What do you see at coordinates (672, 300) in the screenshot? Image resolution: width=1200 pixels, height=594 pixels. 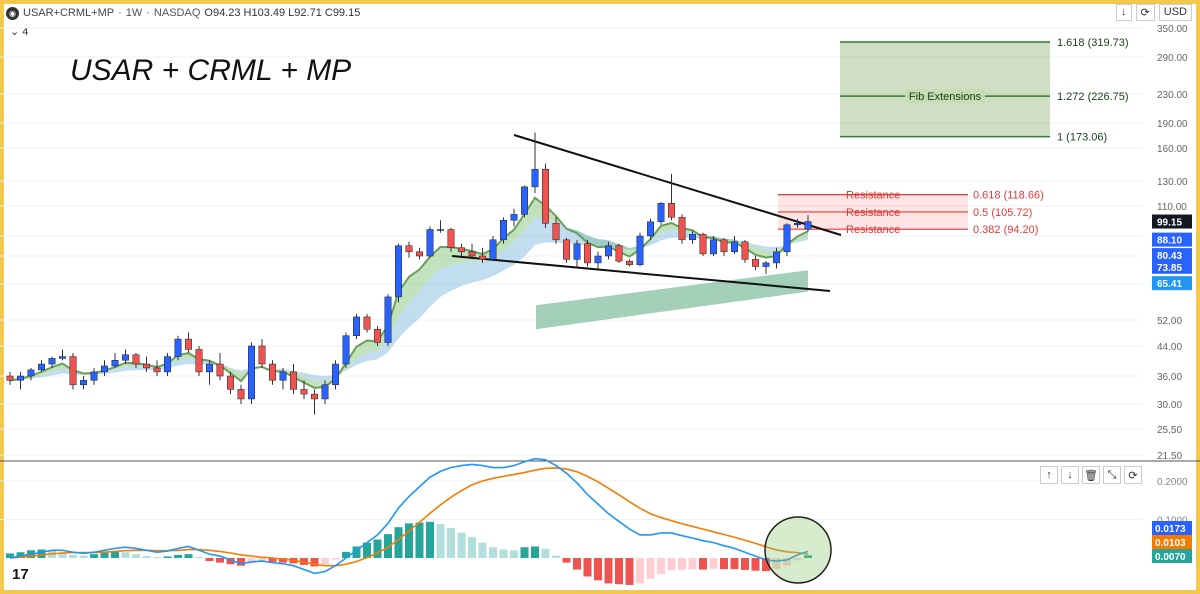 I see `long-ma-band` at bounding box center [672, 300].